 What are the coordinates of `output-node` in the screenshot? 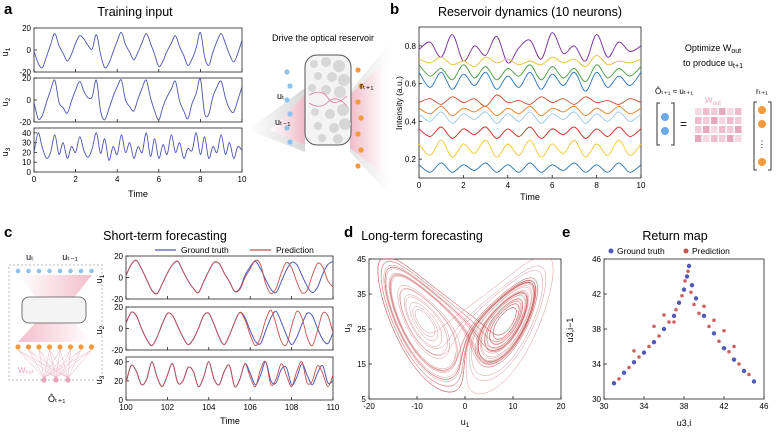 It's located at (361, 150).